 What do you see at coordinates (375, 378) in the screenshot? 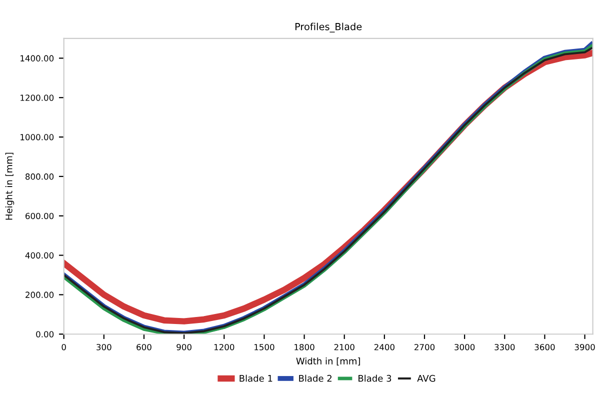
I see `legend-label: Blade 3` at bounding box center [375, 378].